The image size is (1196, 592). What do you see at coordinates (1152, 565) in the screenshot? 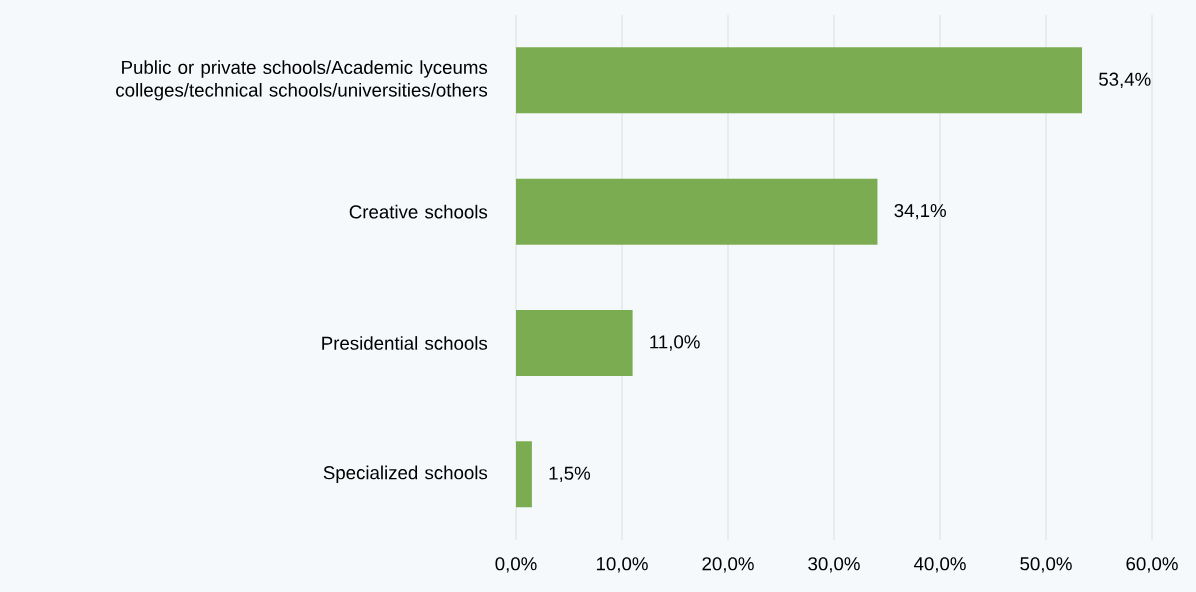
I see `x-tick-label: 60,0%` at bounding box center [1152, 565].